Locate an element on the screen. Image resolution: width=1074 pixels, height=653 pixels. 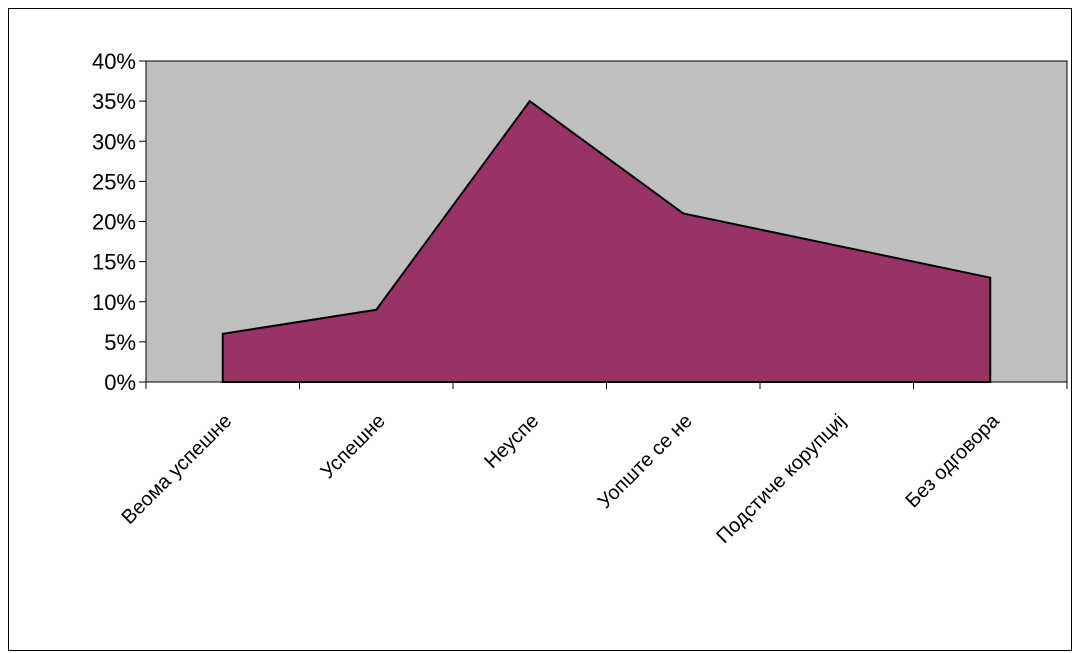
x-category-label: Уопште се не is located at coordinates (645, 461).